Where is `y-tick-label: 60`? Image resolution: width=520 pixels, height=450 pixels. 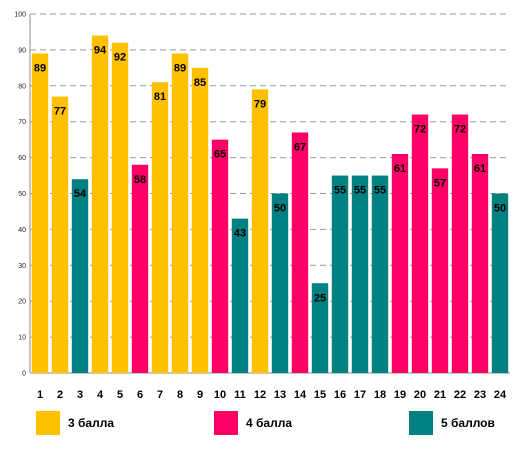 y-tick-label: 60 is located at coordinates (22, 158).